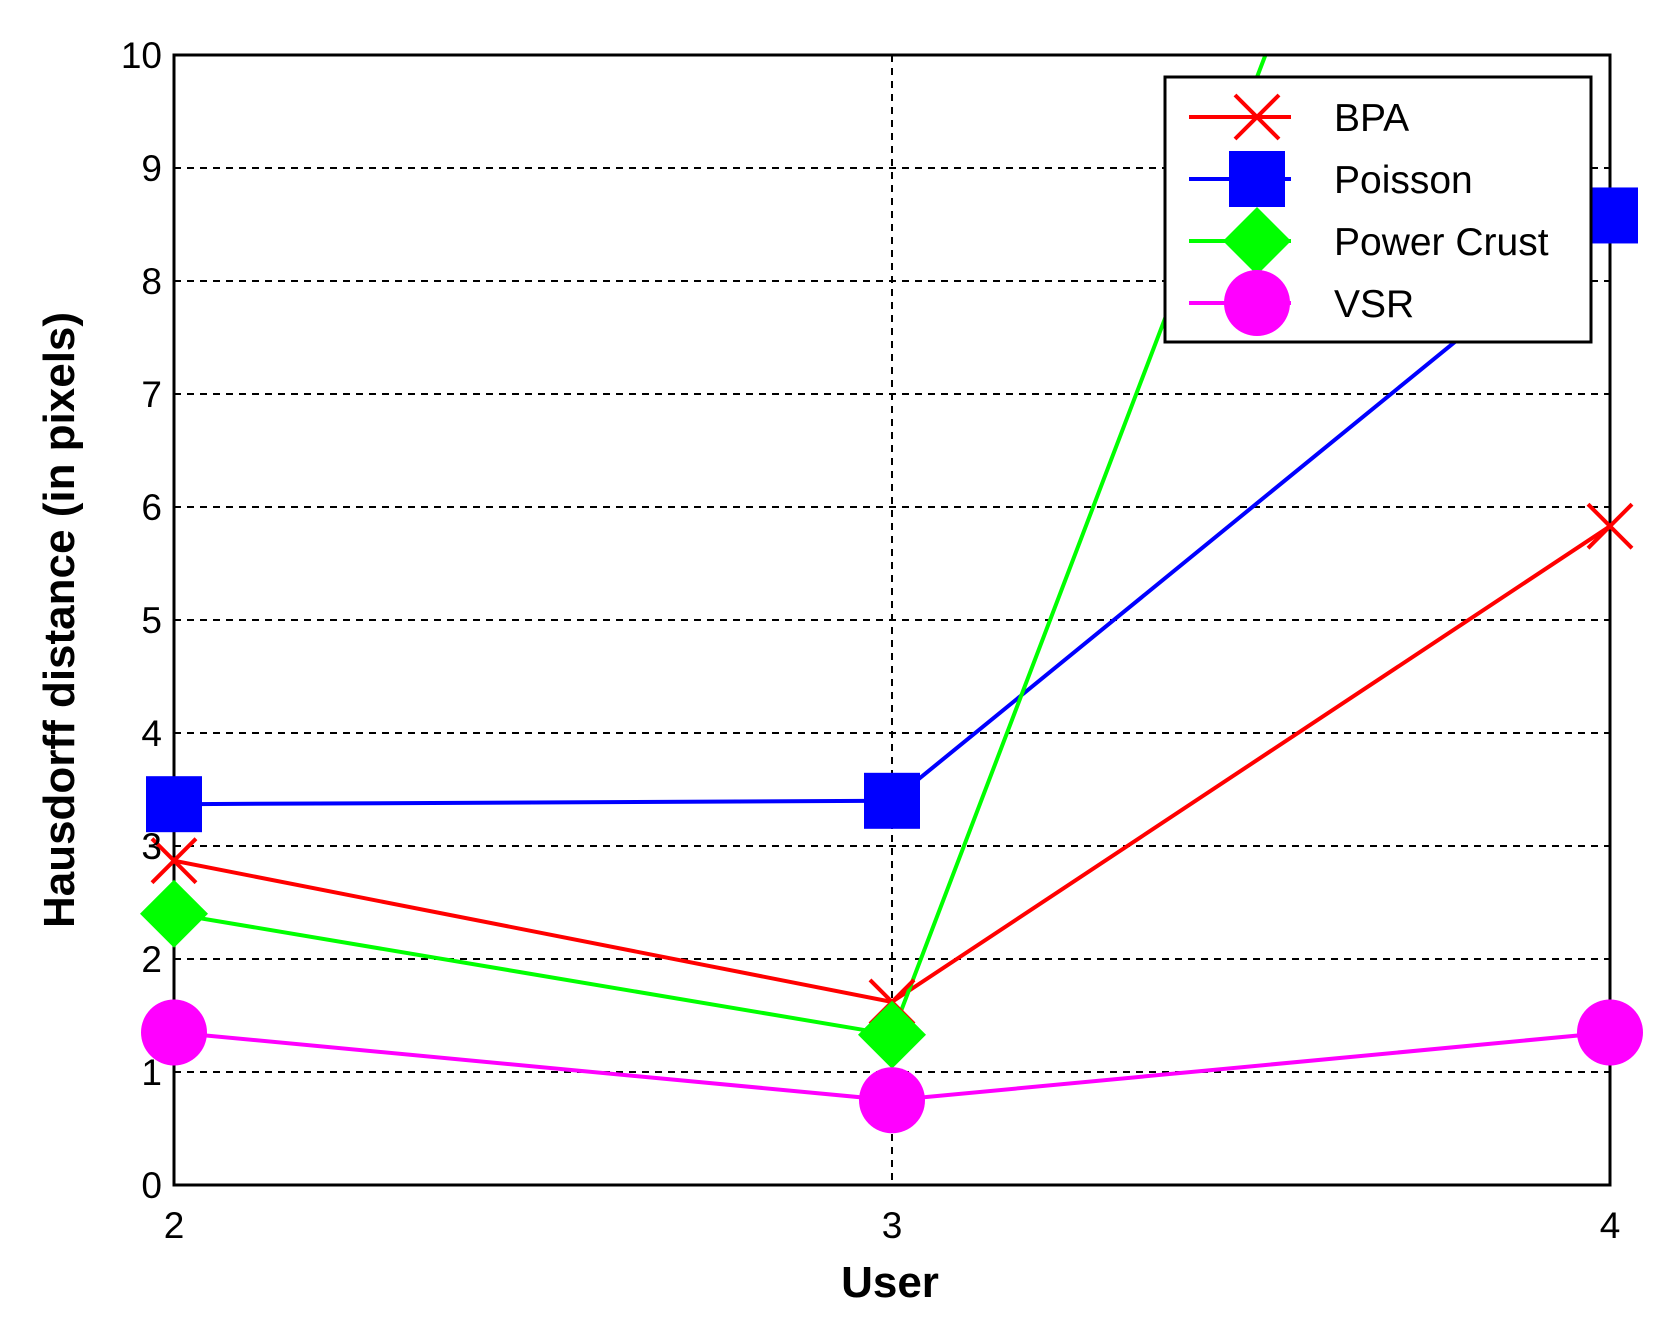  I want to click on legend-marker-power-crust, so click(1257, 241).